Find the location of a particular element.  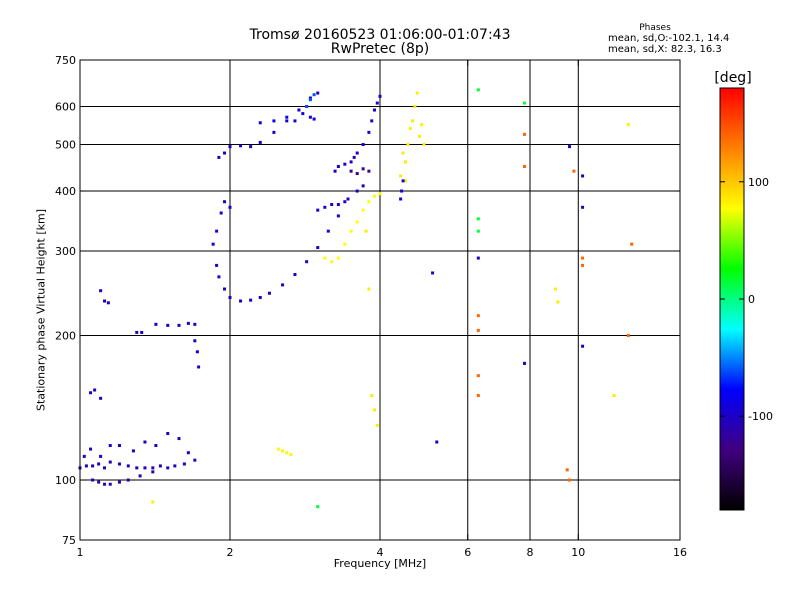

phase-colorbar: 100 0 -100 is located at coordinates (746, 299).